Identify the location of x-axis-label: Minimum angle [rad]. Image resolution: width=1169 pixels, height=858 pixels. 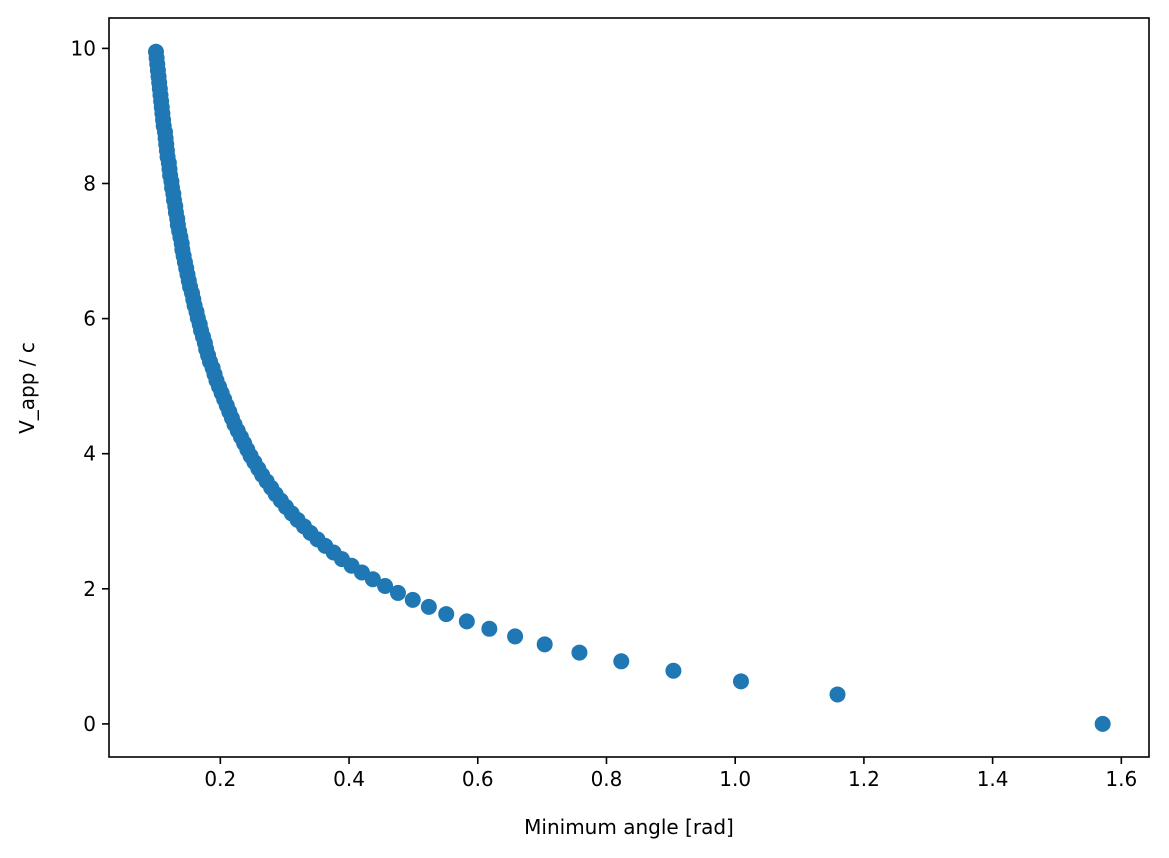
(629, 827).